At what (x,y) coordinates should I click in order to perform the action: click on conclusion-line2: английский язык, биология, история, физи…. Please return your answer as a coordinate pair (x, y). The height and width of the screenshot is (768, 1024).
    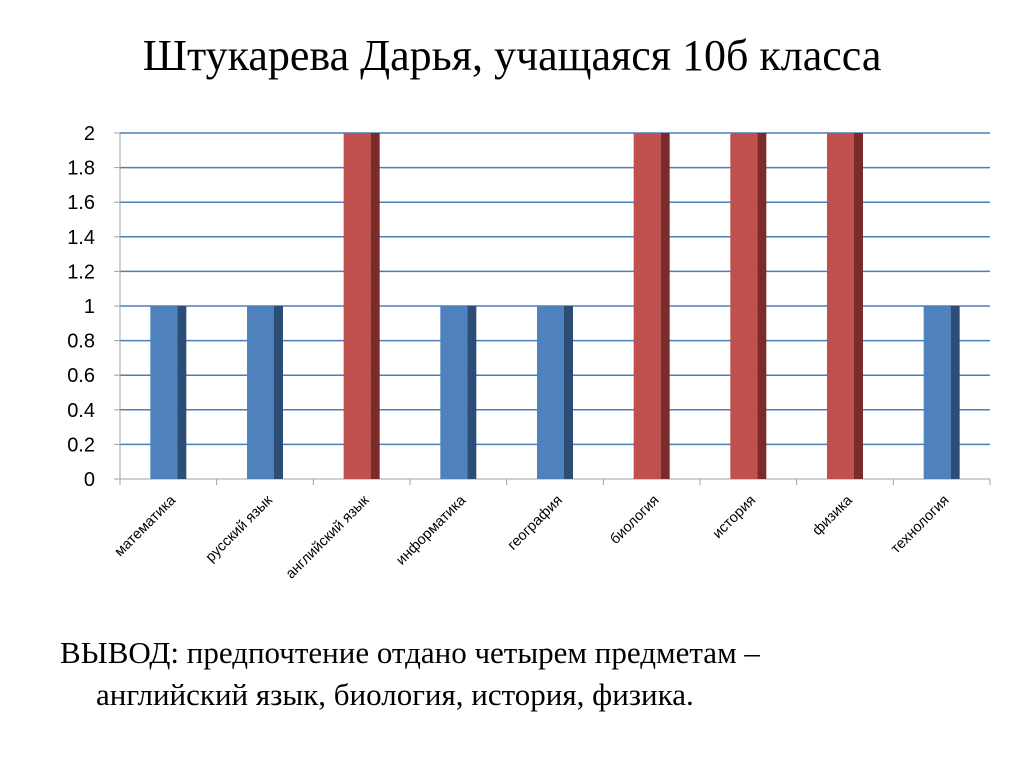
    Looking at the image, I should click on (395, 694).